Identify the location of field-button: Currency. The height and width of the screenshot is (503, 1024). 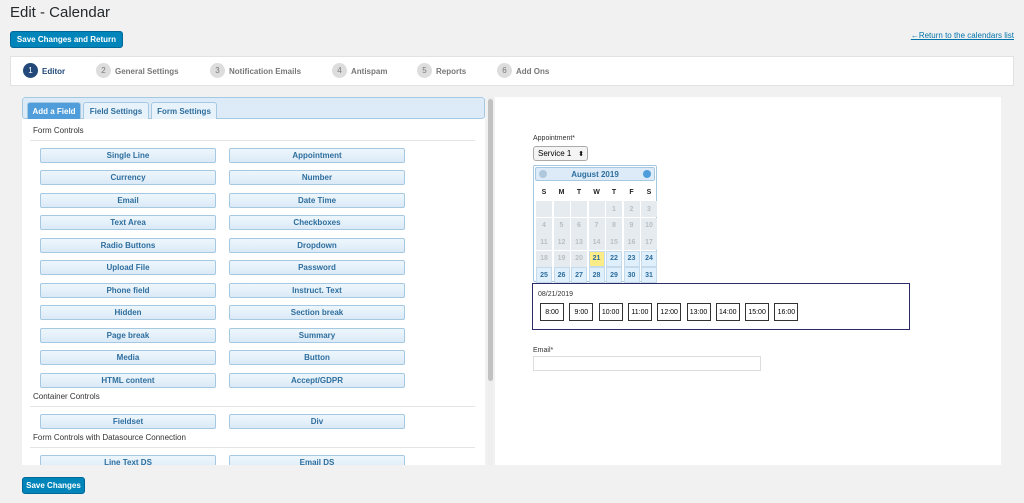
(128, 177).